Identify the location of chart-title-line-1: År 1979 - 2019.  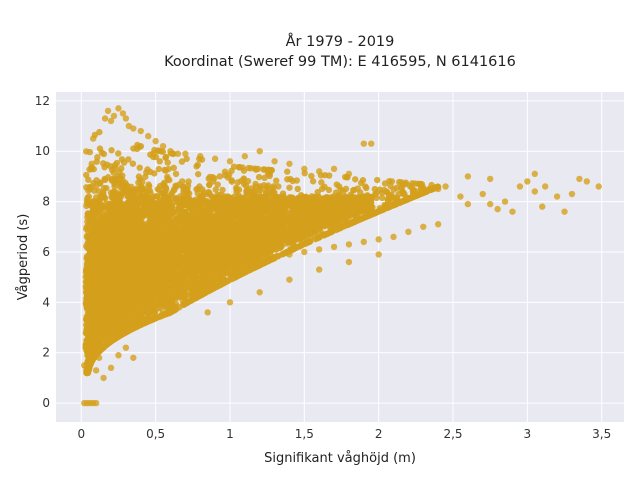
(340, 41).